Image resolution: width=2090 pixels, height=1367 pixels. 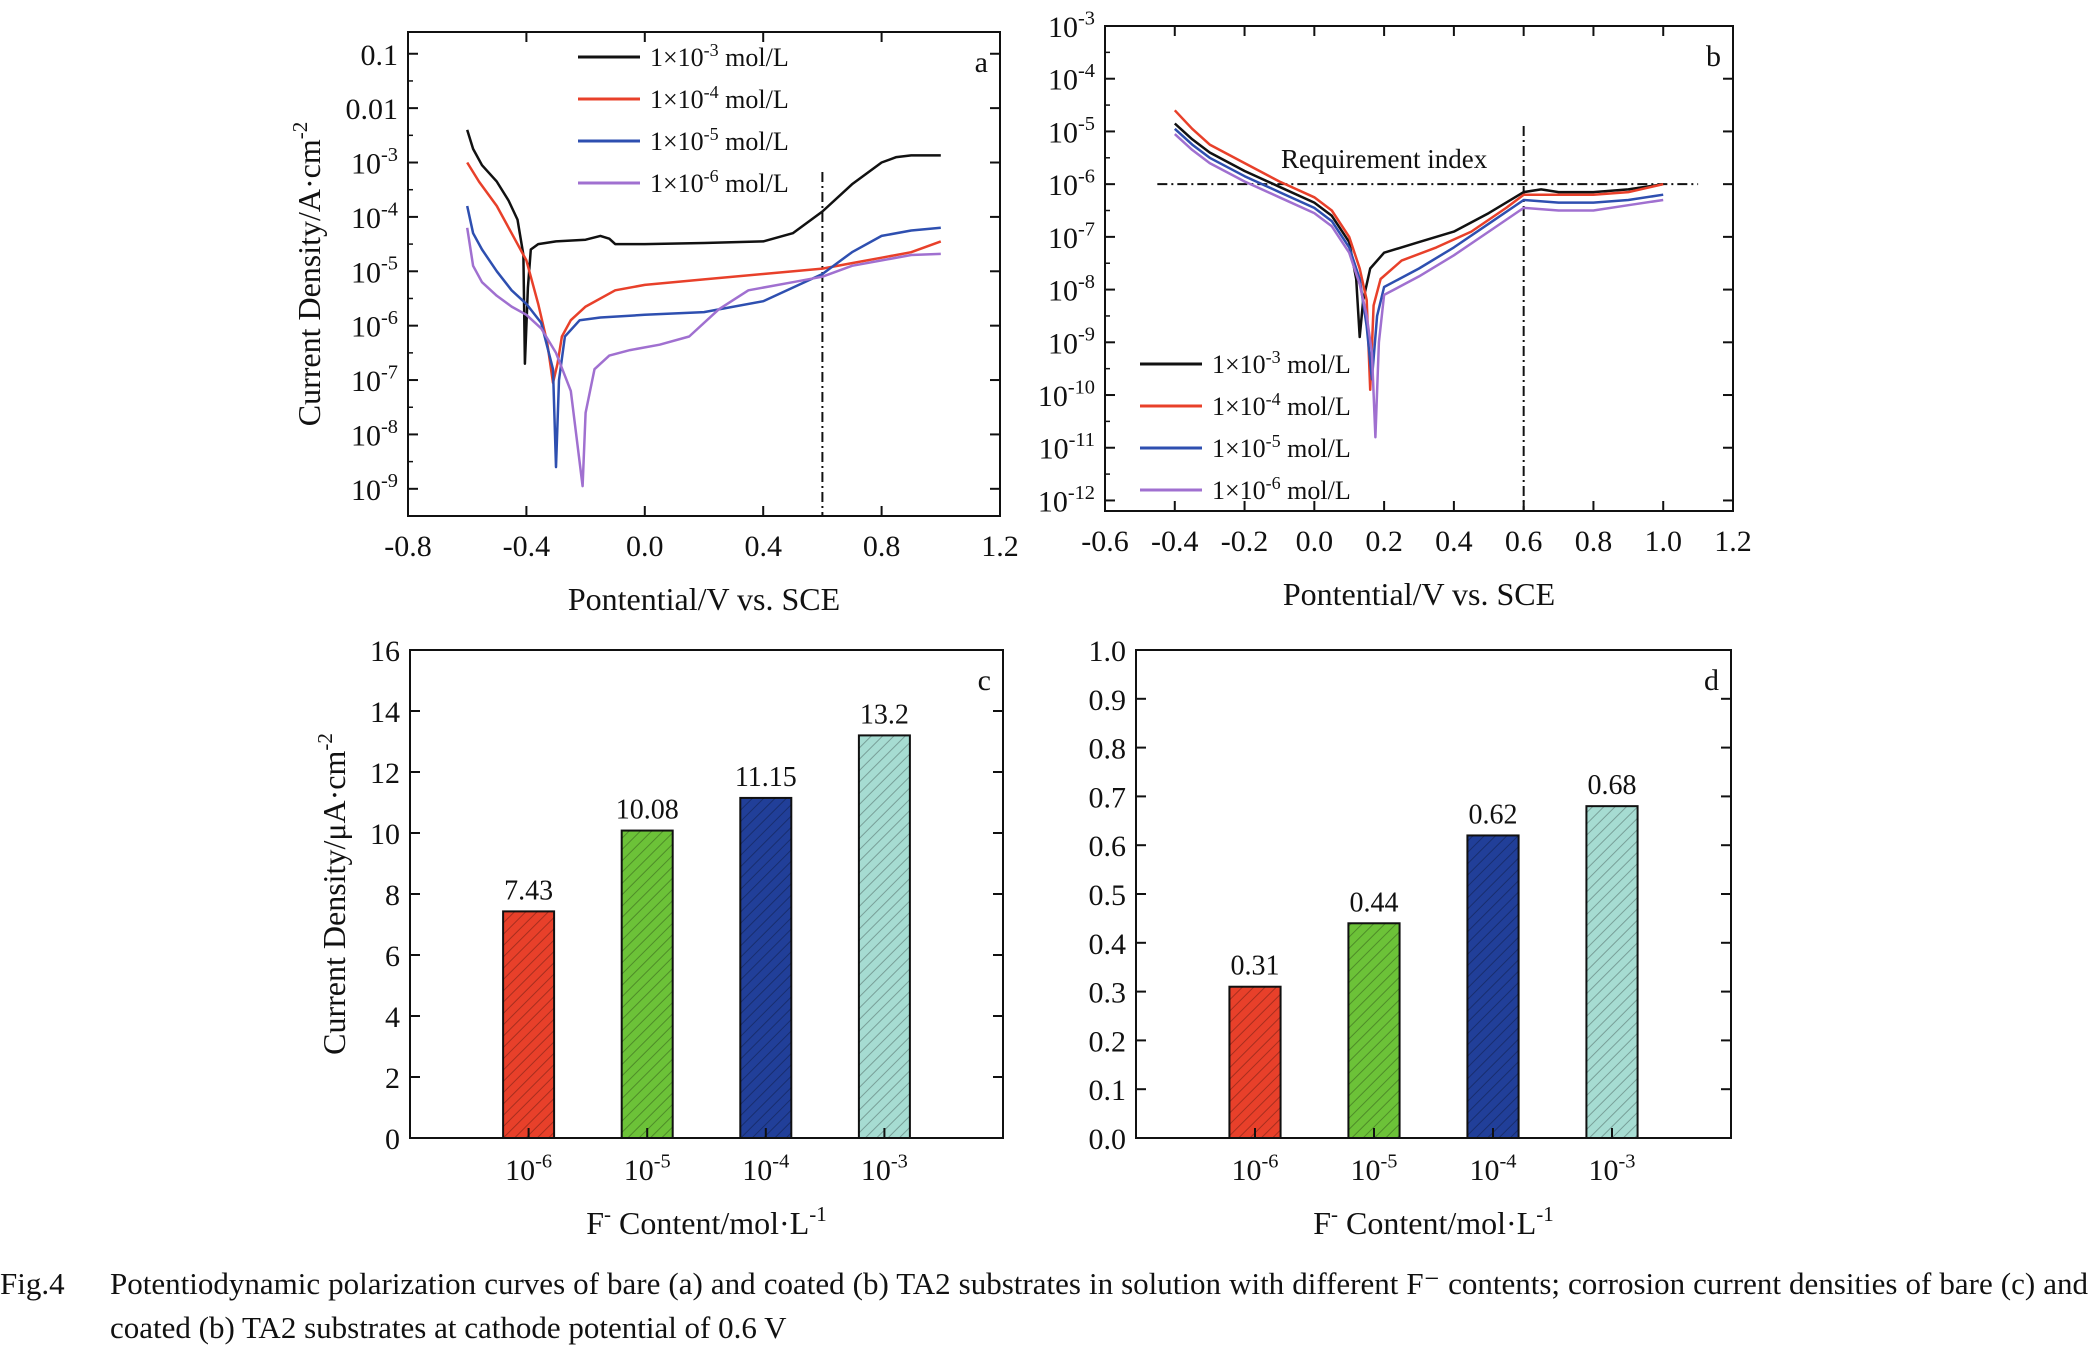 What do you see at coordinates (1063, 291) in the screenshot?
I see `y-tick-label-b-5-base: 10` at bounding box center [1063, 291].